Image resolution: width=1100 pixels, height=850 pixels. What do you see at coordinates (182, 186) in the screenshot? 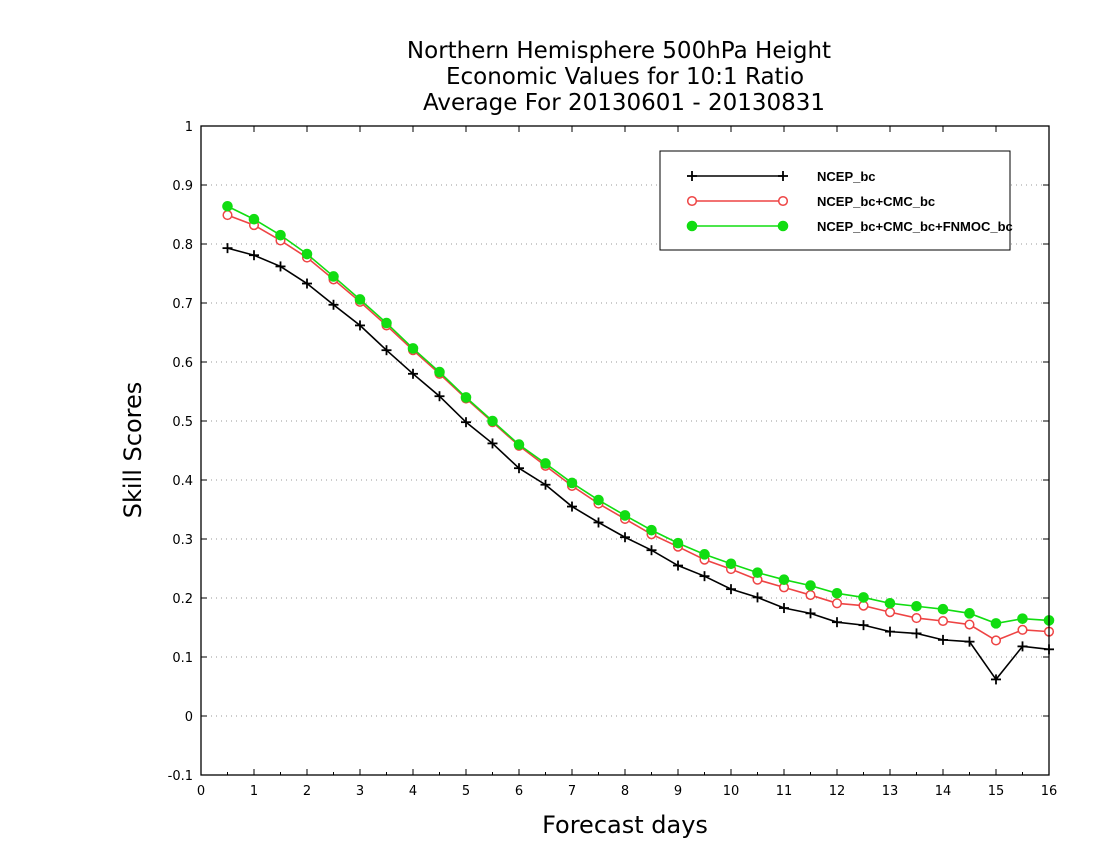
I see `y-tick-label: 0.9` at bounding box center [182, 186].